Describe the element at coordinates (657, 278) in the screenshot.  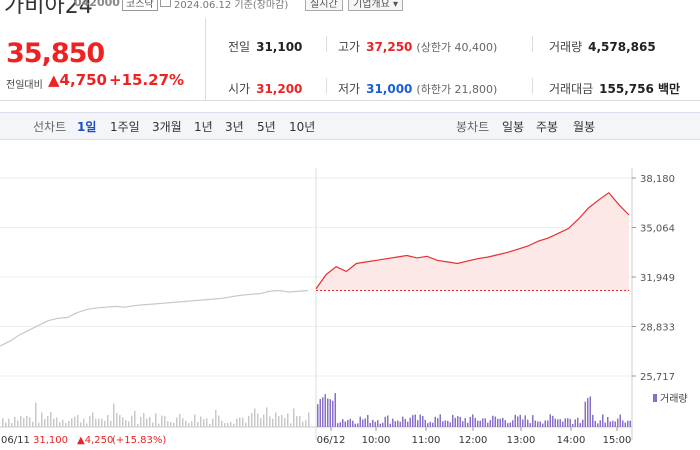
I see `y-tick-label: 31,949` at that location.